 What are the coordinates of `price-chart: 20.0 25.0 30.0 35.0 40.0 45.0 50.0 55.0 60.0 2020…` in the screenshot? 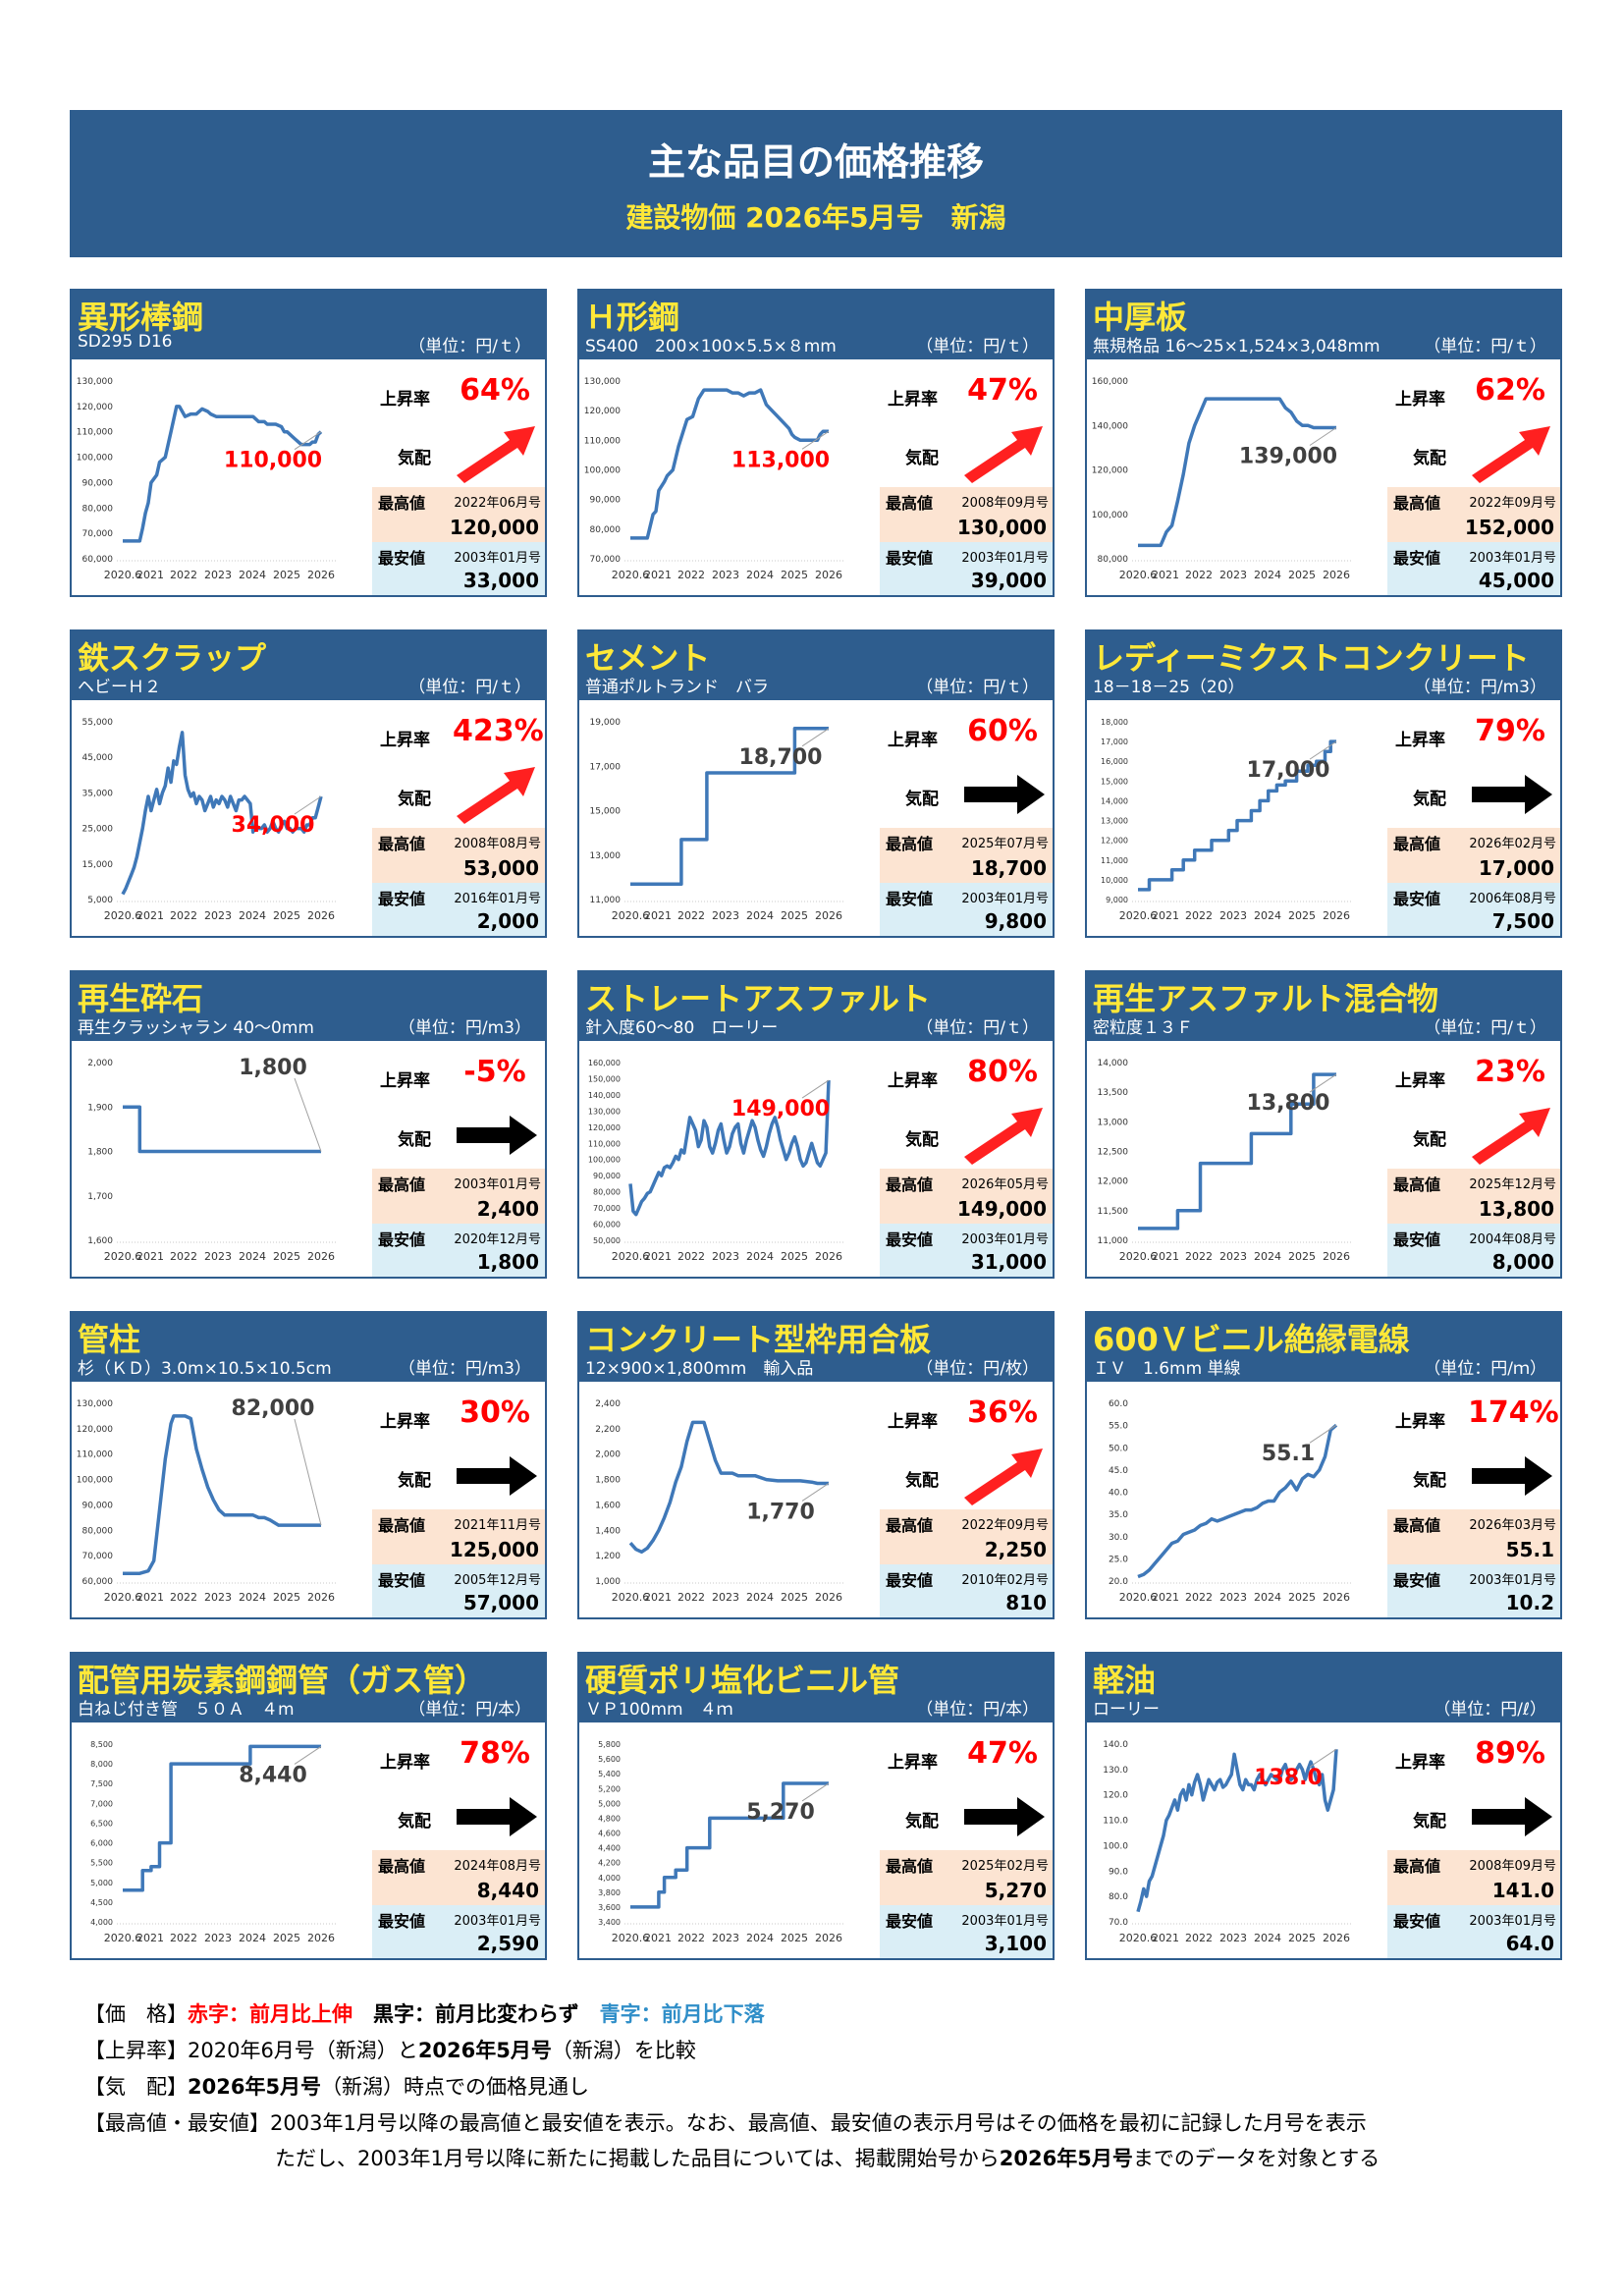 It's located at (1237, 1499).